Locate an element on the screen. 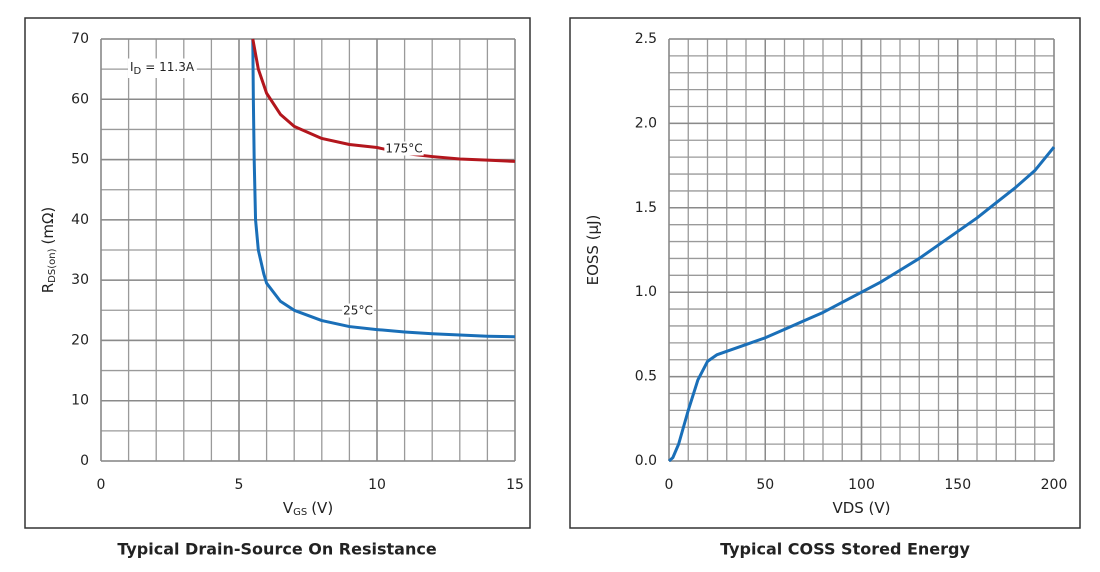  y-tick-label: 1.5 is located at coordinates (646, 208).